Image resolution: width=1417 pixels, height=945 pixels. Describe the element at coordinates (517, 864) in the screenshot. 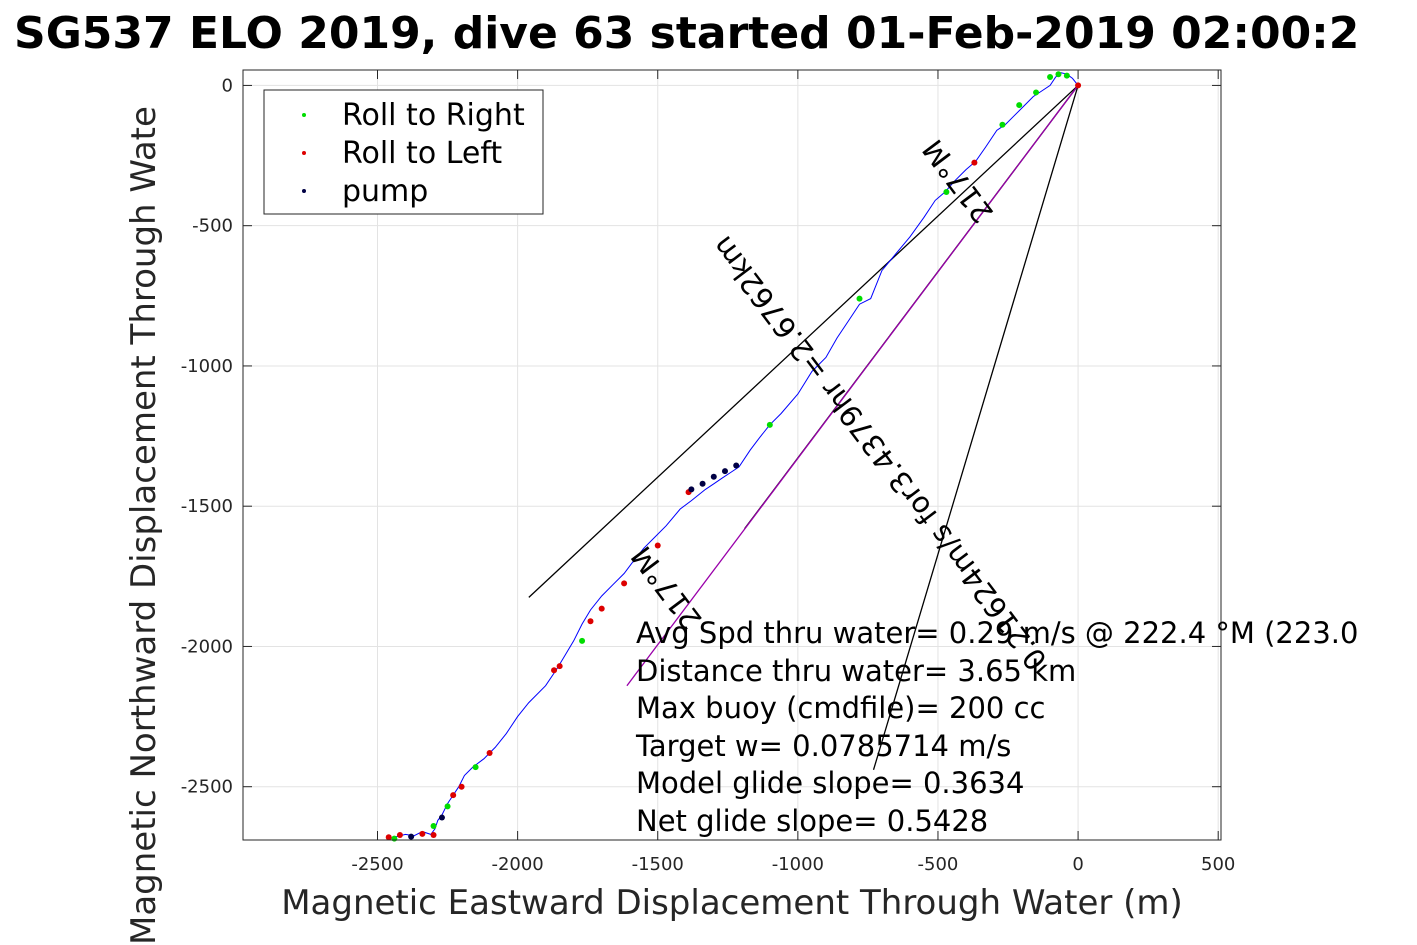

I see `x-tick-label: -2000` at that location.